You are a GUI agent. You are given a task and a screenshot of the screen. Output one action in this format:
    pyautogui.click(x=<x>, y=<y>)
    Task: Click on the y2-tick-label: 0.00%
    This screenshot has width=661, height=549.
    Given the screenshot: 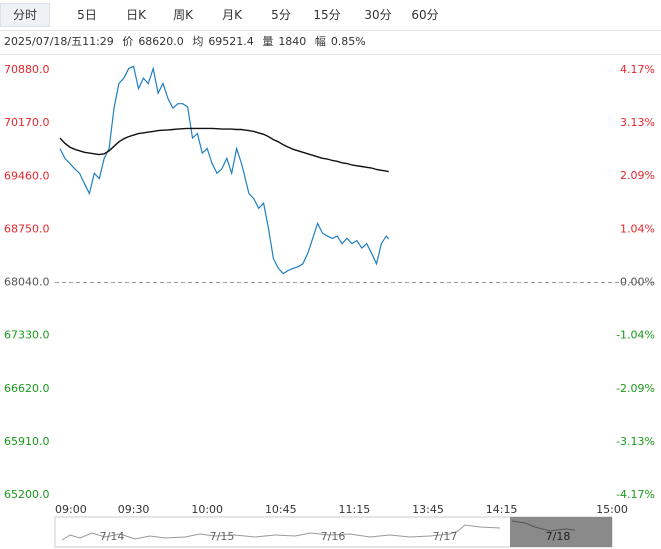 What is the action you would take?
    pyautogui.click(x=637, y=282)
    